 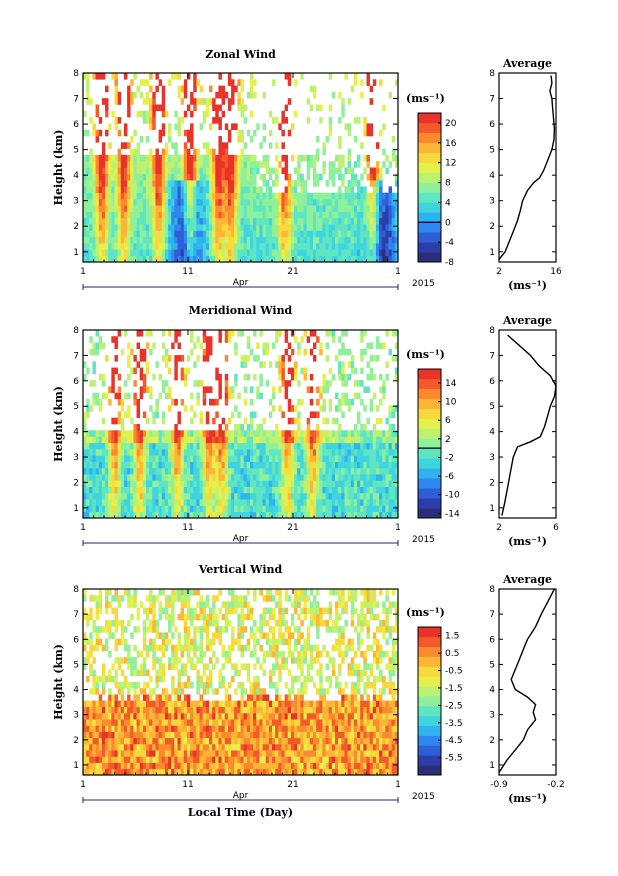 What do you see at coordinates (425, 98) in the screenshot?
I see `colorbar-unit: (ms⁻¹)` at bounding box center [425, 98].